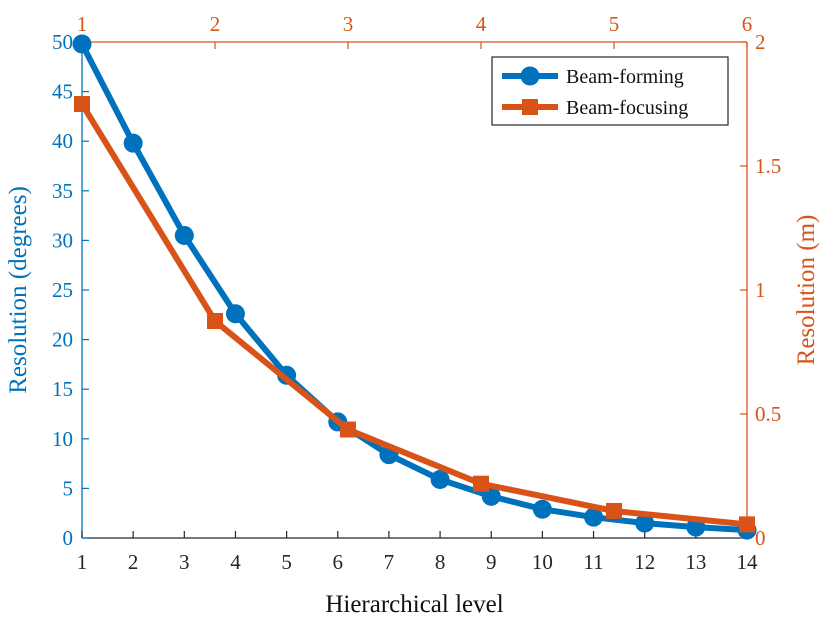  I want to click on x-tick-label: 4, so click(235, 562).